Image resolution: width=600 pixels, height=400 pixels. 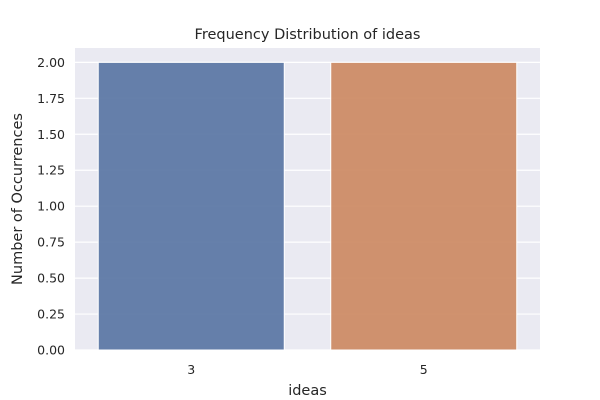 What do you see at coordinates (191, 369) in the screenshot?
I see `x-tick-label: 3` at bounding box center [191, 369].